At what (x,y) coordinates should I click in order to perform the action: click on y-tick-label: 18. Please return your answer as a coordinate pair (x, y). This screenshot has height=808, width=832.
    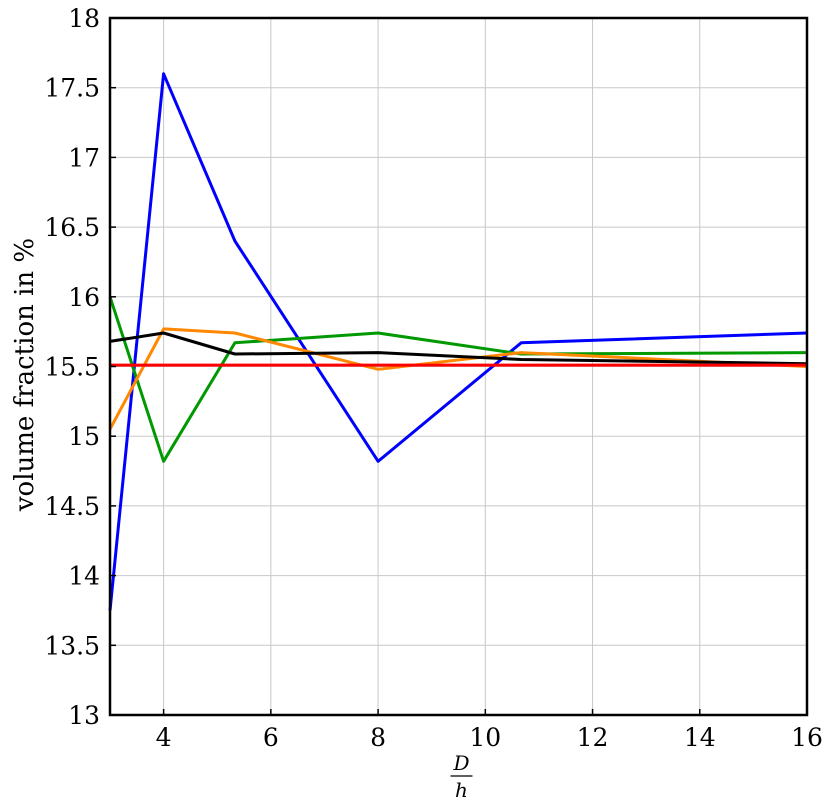
    Looking at the image, I should click on (84, 18).